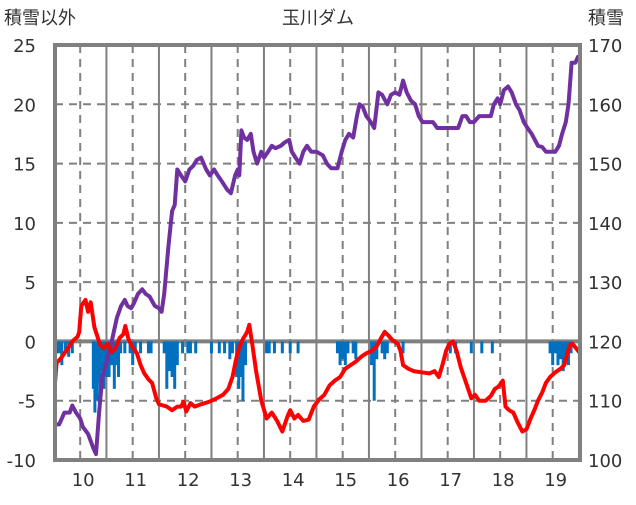  What do you see at coordinates (30, 342) in the screenshot?
I see `y-left-tick-label: 0` at bounding box center [30, 342].